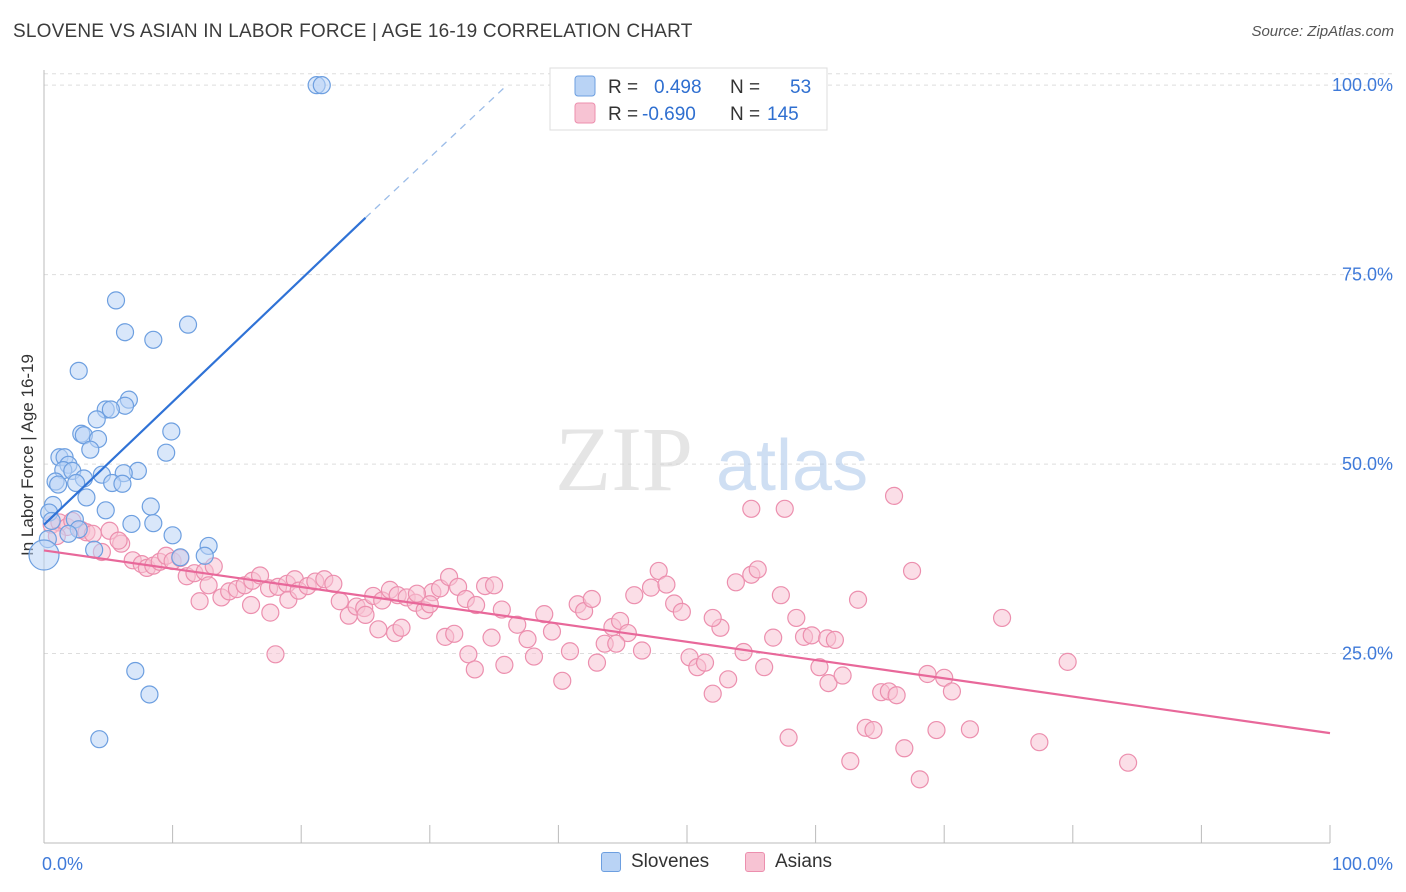 The image size is (1406, 892). What do you see at coordinates (623, 87) in the screenshot?
I see `stats-r-label-1: R =` at bounding box center [623, 87].